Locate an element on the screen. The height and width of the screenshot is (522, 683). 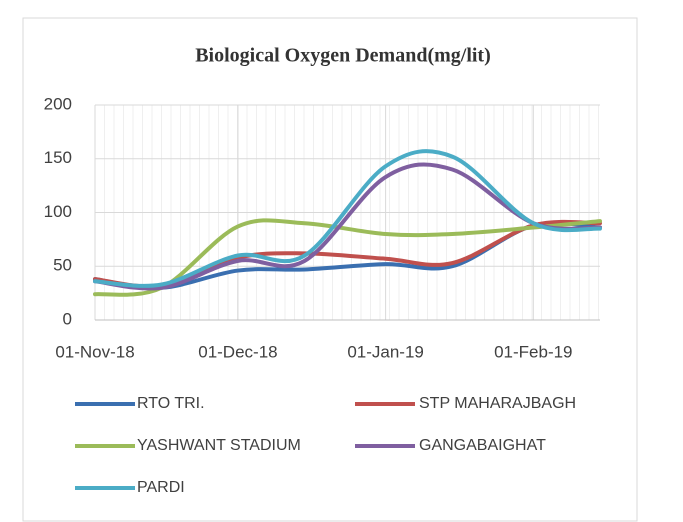
y-tick-label: 150 is located at coordinates (58, 157).